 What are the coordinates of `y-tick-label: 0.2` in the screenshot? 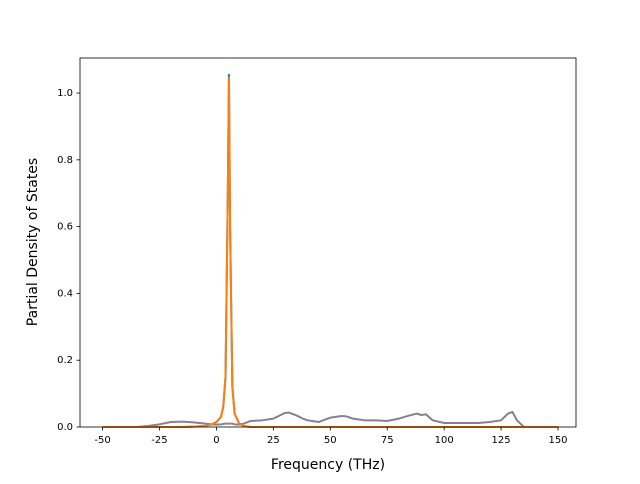 It's located at (65, 360).